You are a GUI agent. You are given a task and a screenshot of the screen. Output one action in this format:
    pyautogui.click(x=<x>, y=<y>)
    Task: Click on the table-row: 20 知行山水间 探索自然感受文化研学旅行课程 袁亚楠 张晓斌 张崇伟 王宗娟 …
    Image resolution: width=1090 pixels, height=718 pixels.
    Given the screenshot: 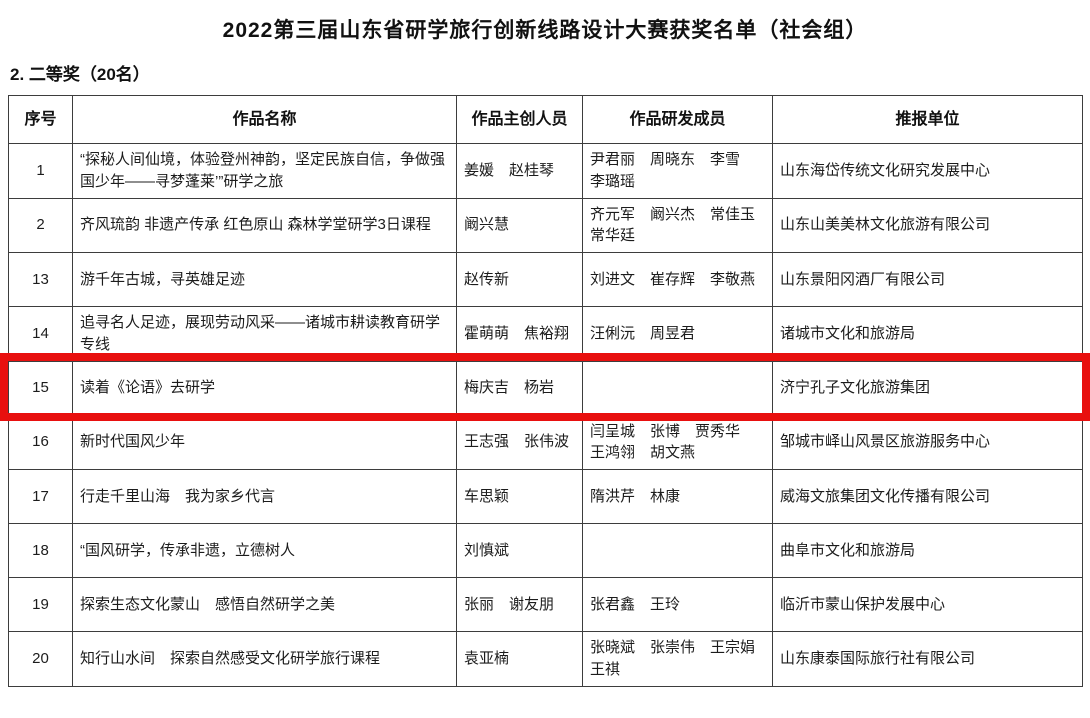 What is the action you would take?
    pyautogui.click(x=545, y=659)
    